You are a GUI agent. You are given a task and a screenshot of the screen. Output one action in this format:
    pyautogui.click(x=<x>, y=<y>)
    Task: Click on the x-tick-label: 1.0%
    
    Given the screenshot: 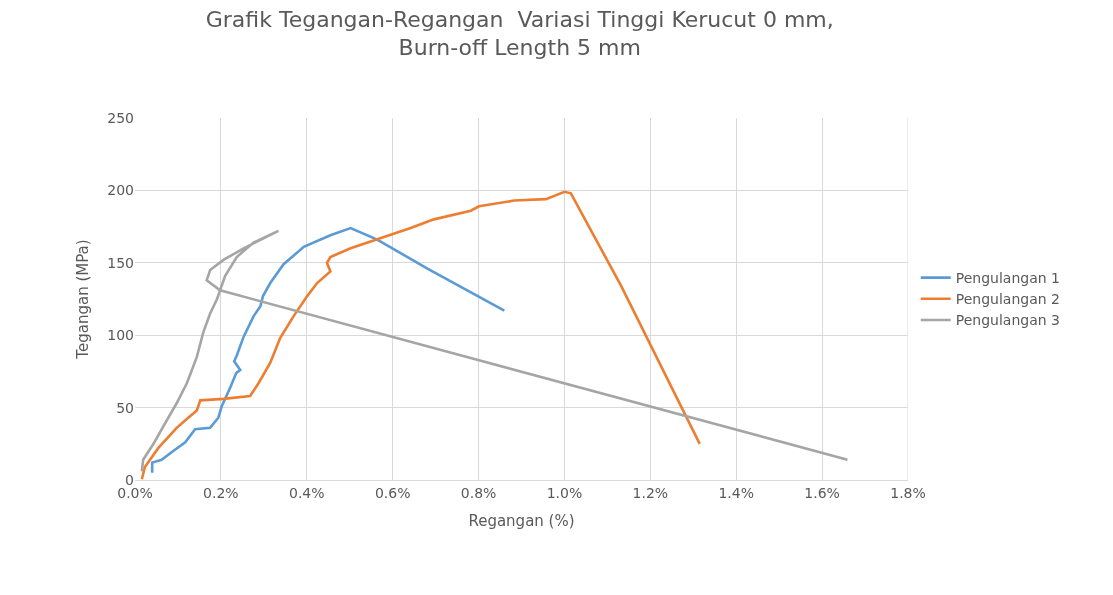 What is the action you would take?
    pyautogui.click(x=564, y=492)
    